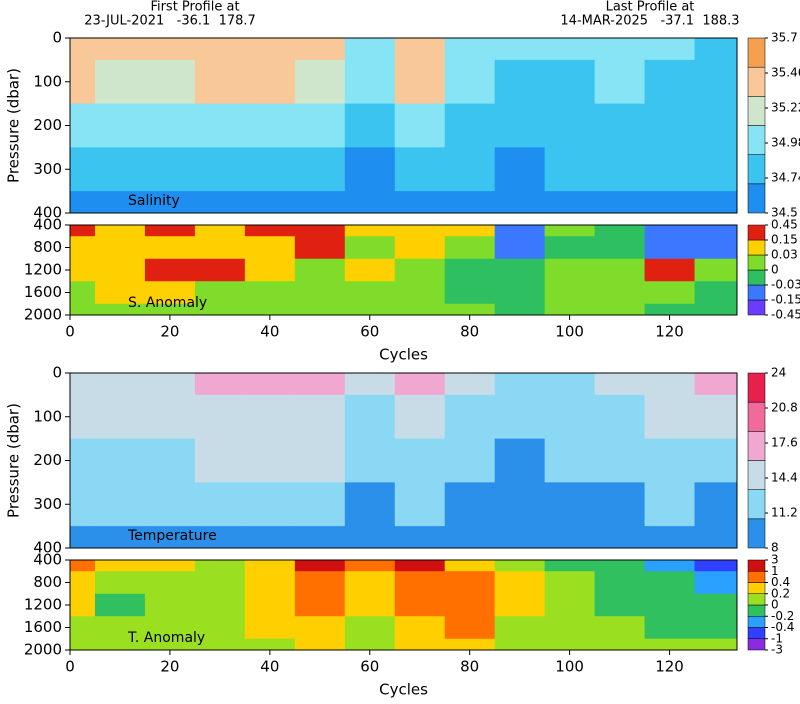  I want to click on colorbar-label: 0.2, so click(780, 593).